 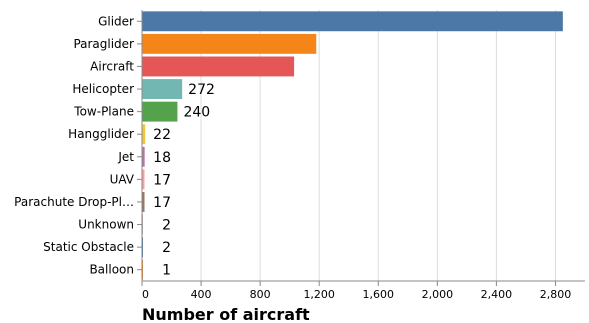 What do you see at coordinates (162, 135) in the screenshot?
I see `data-label: 22` at bounding box center [162, 135].